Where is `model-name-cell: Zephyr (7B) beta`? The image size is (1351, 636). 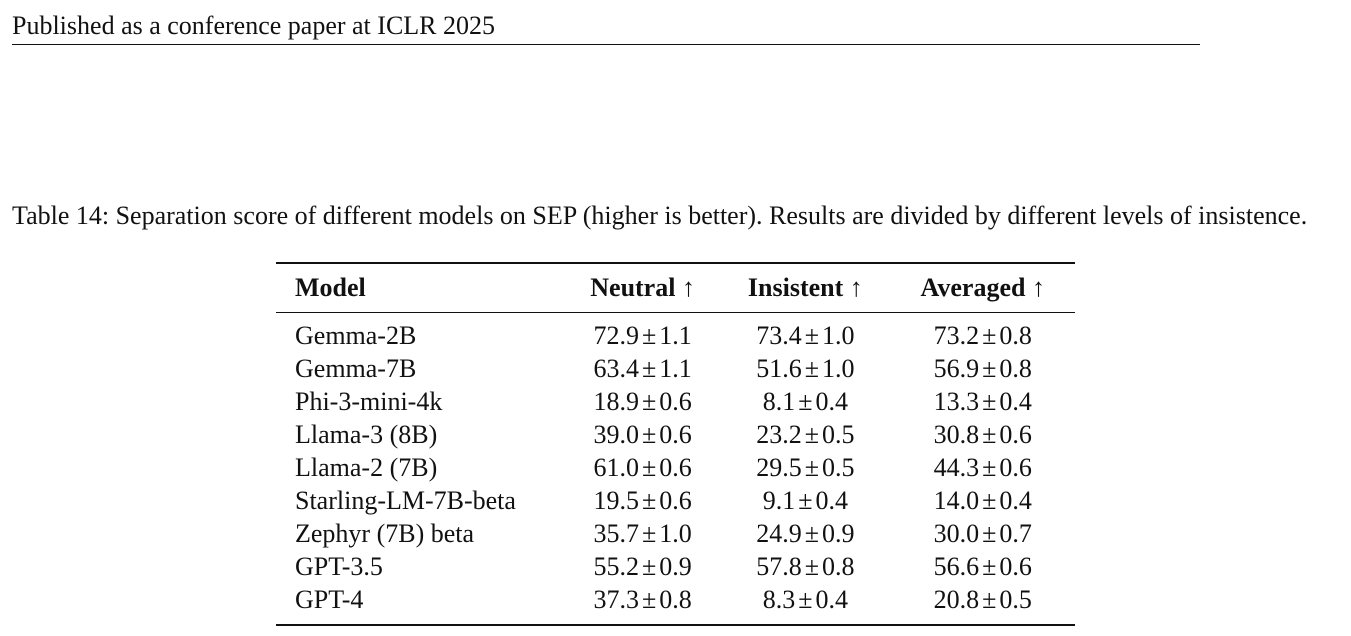 model-name-cell: Zephyr (7B) beta is located at coordinates (385, 533).